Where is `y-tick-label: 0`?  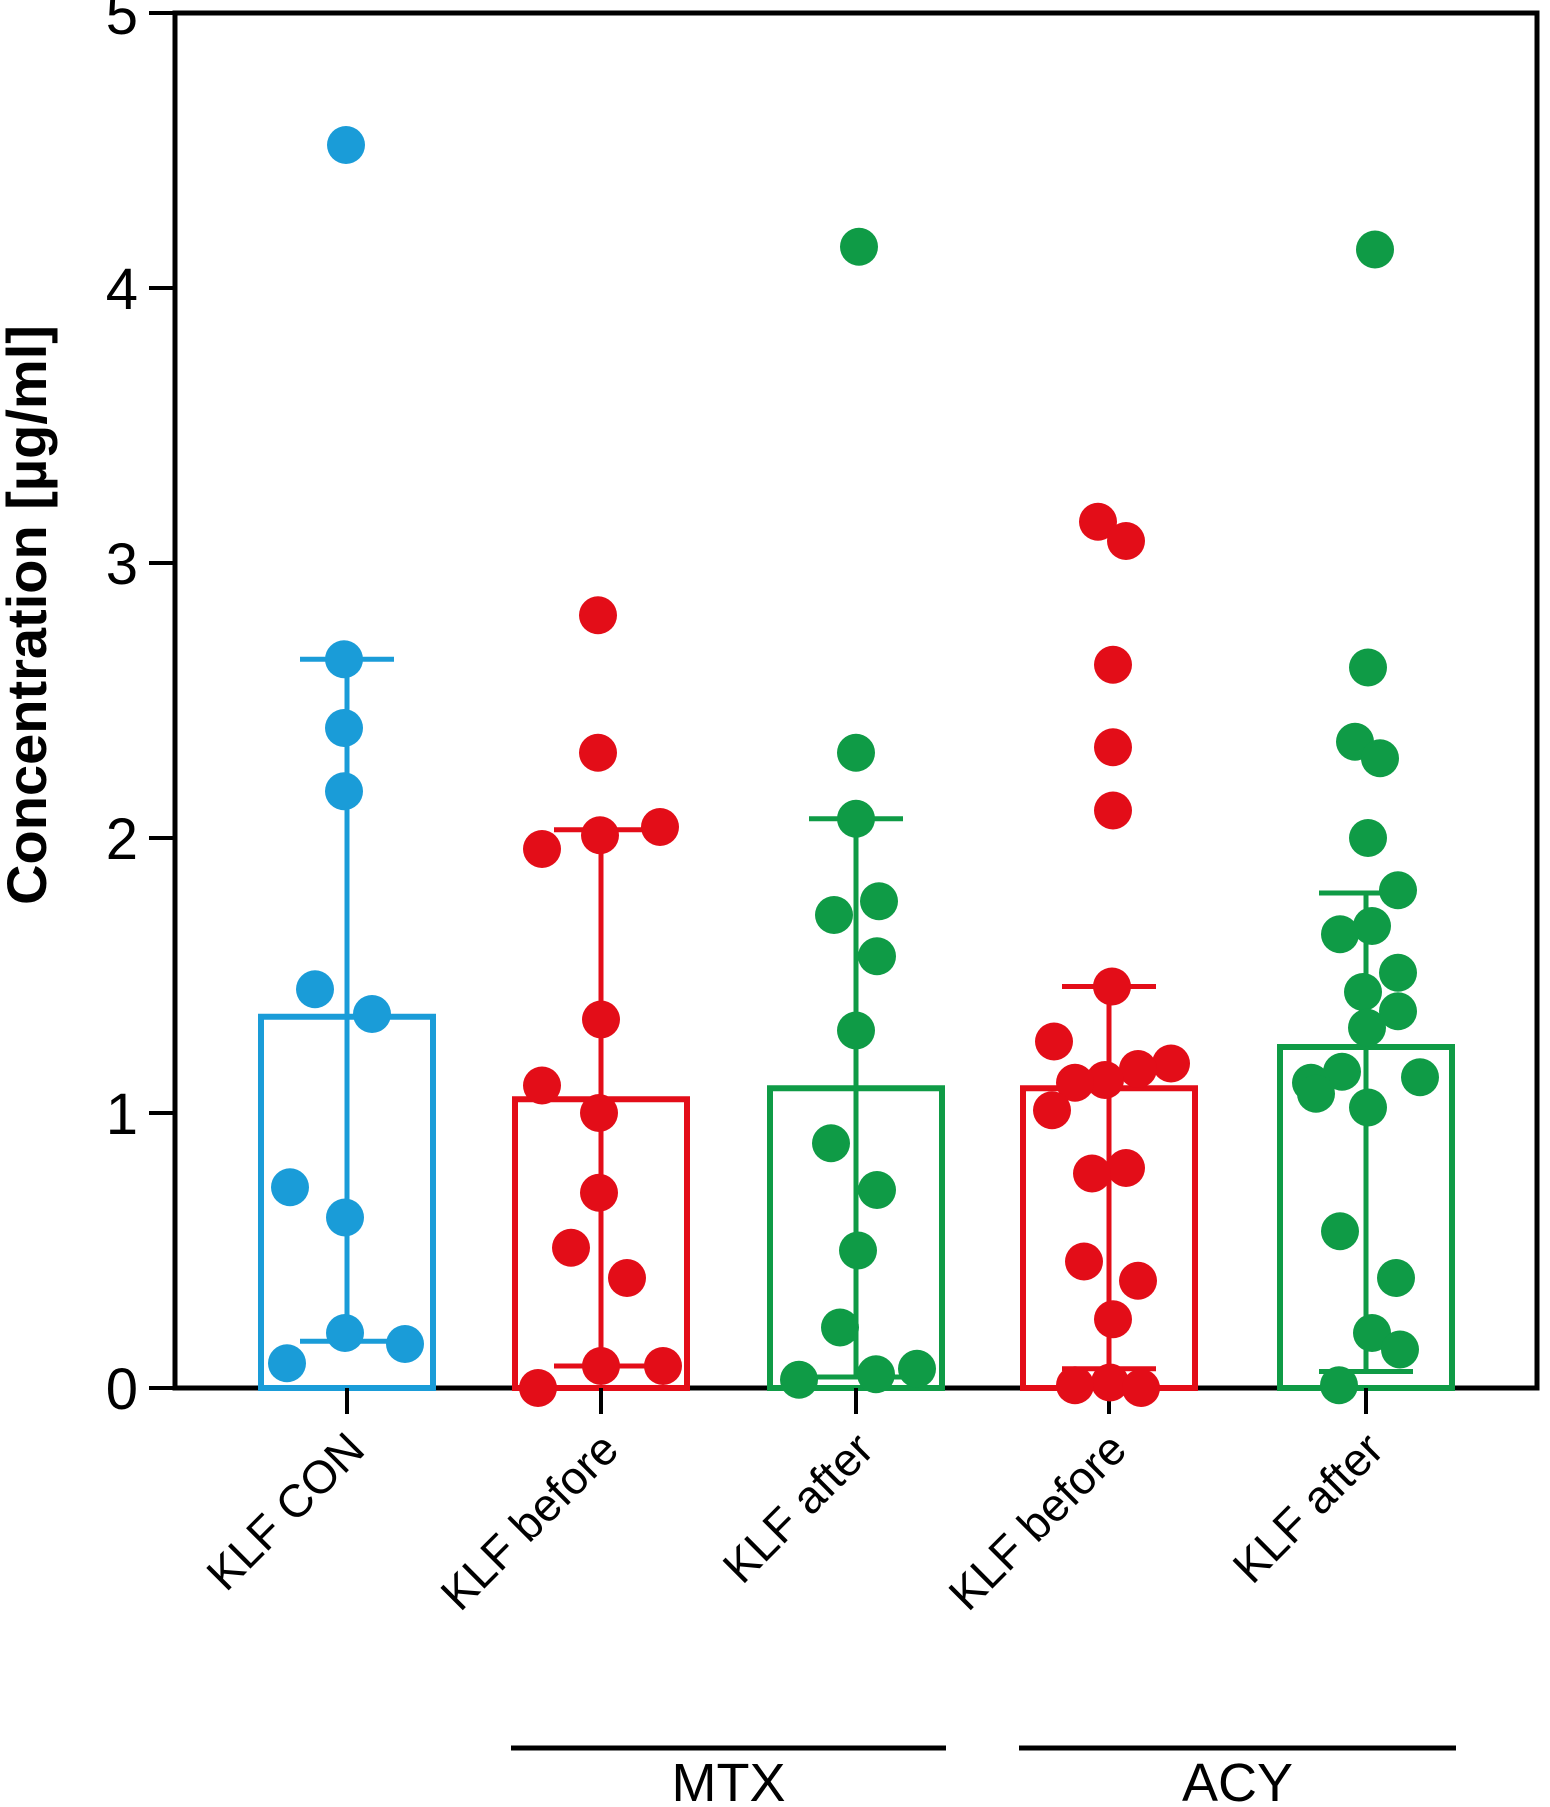
y-tick-label: 0 is located at coordinates (122, 1389).